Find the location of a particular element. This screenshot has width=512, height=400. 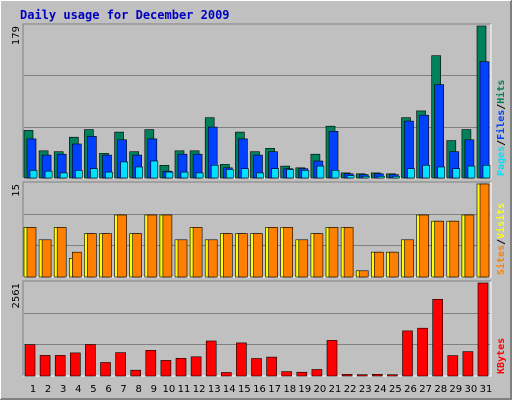

legend-visits: Visits is located at coordinates (501, 221).